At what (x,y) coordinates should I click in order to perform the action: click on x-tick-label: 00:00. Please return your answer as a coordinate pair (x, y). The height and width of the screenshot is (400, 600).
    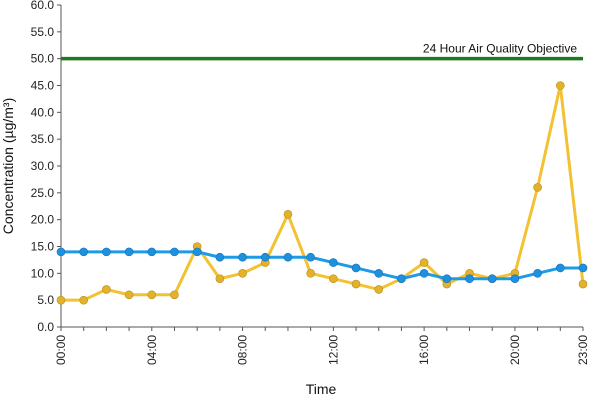
    Looking at the image, I should click on (61, 350).